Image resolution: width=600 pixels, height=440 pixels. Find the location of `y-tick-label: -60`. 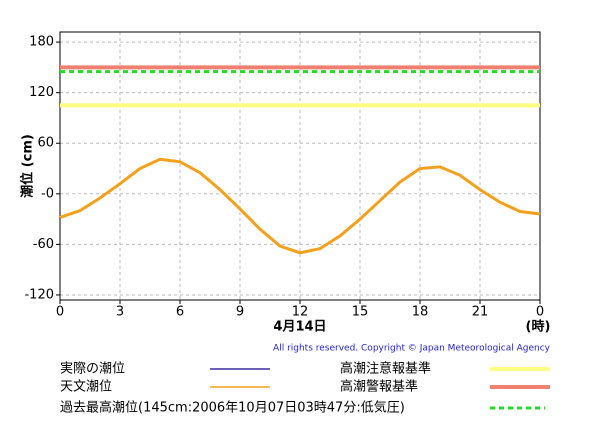

y-tick-label: -60 is located at coordinates (43, 244).